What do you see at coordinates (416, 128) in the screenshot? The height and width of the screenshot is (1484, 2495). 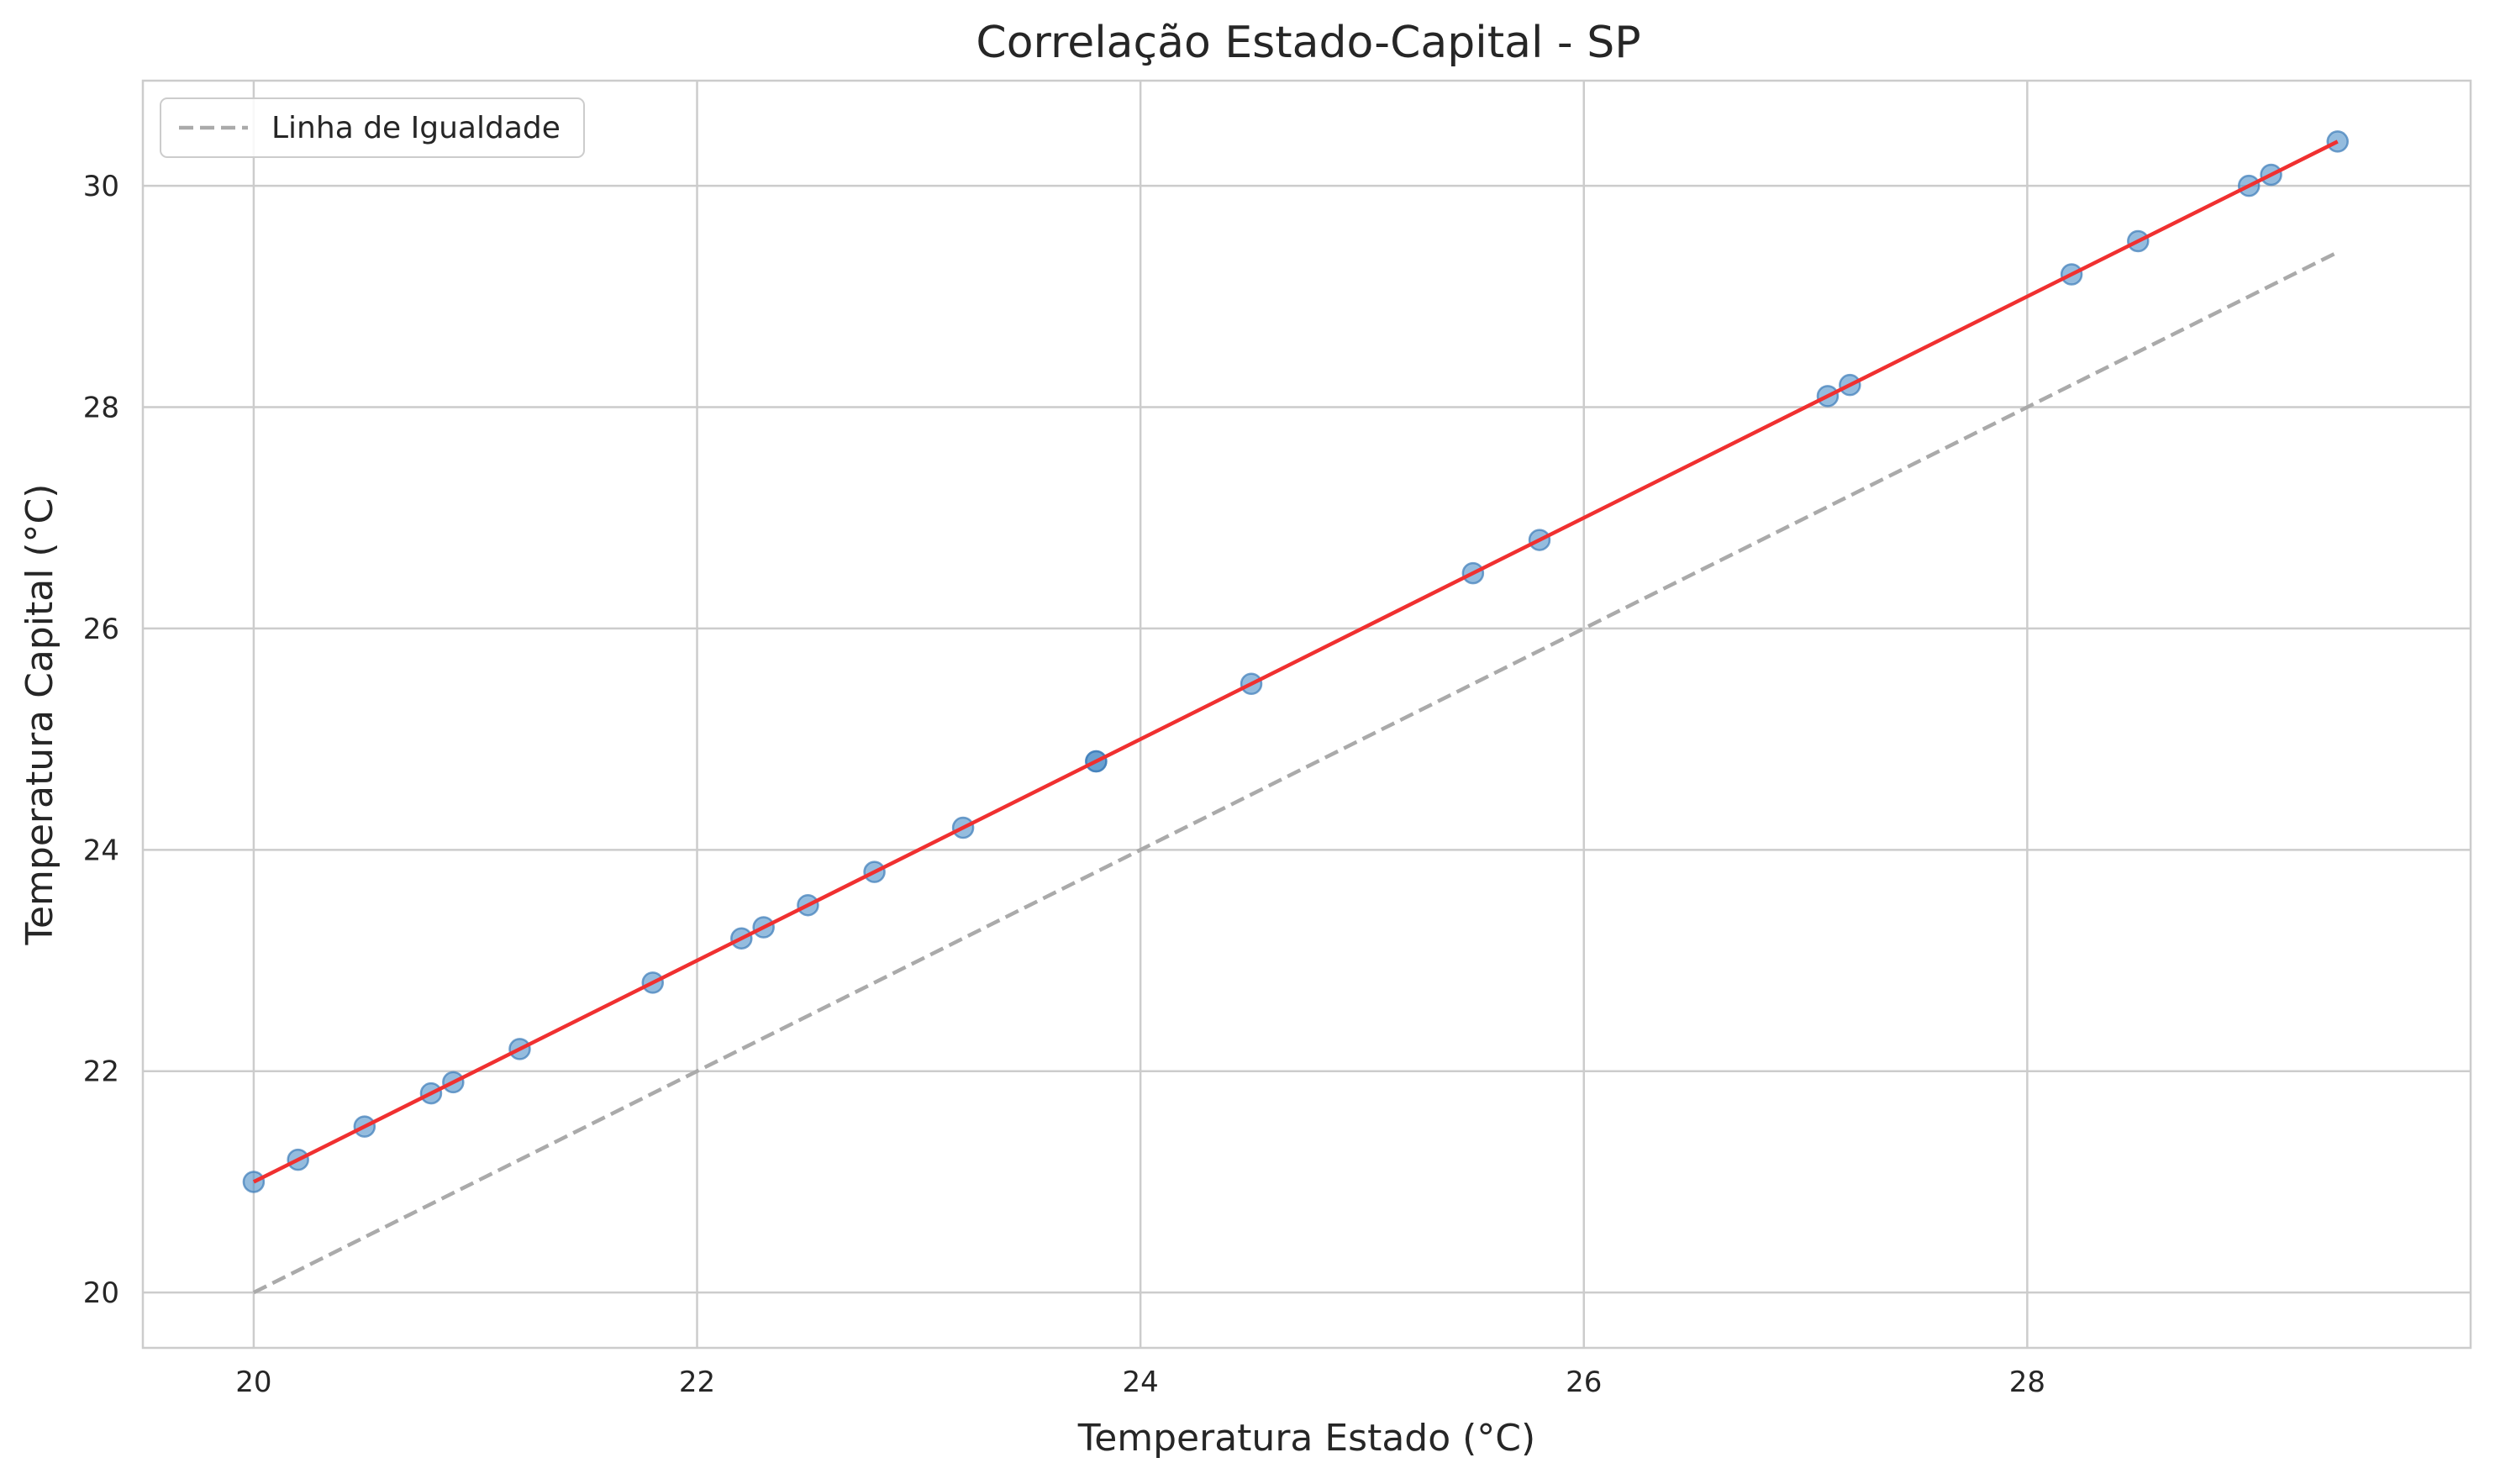 I see `legend-label-equality-line: Linha de Igualdade` at bounding box center [416, 128].